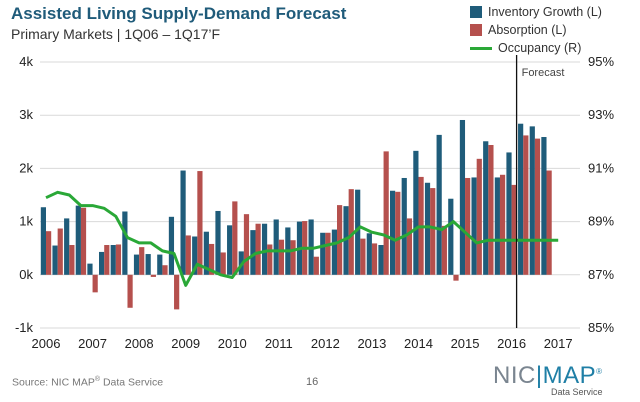  I want to click on chart-subtitle: Primary Markets | 1Q06 – 1Q17’F, so click(116, 34).